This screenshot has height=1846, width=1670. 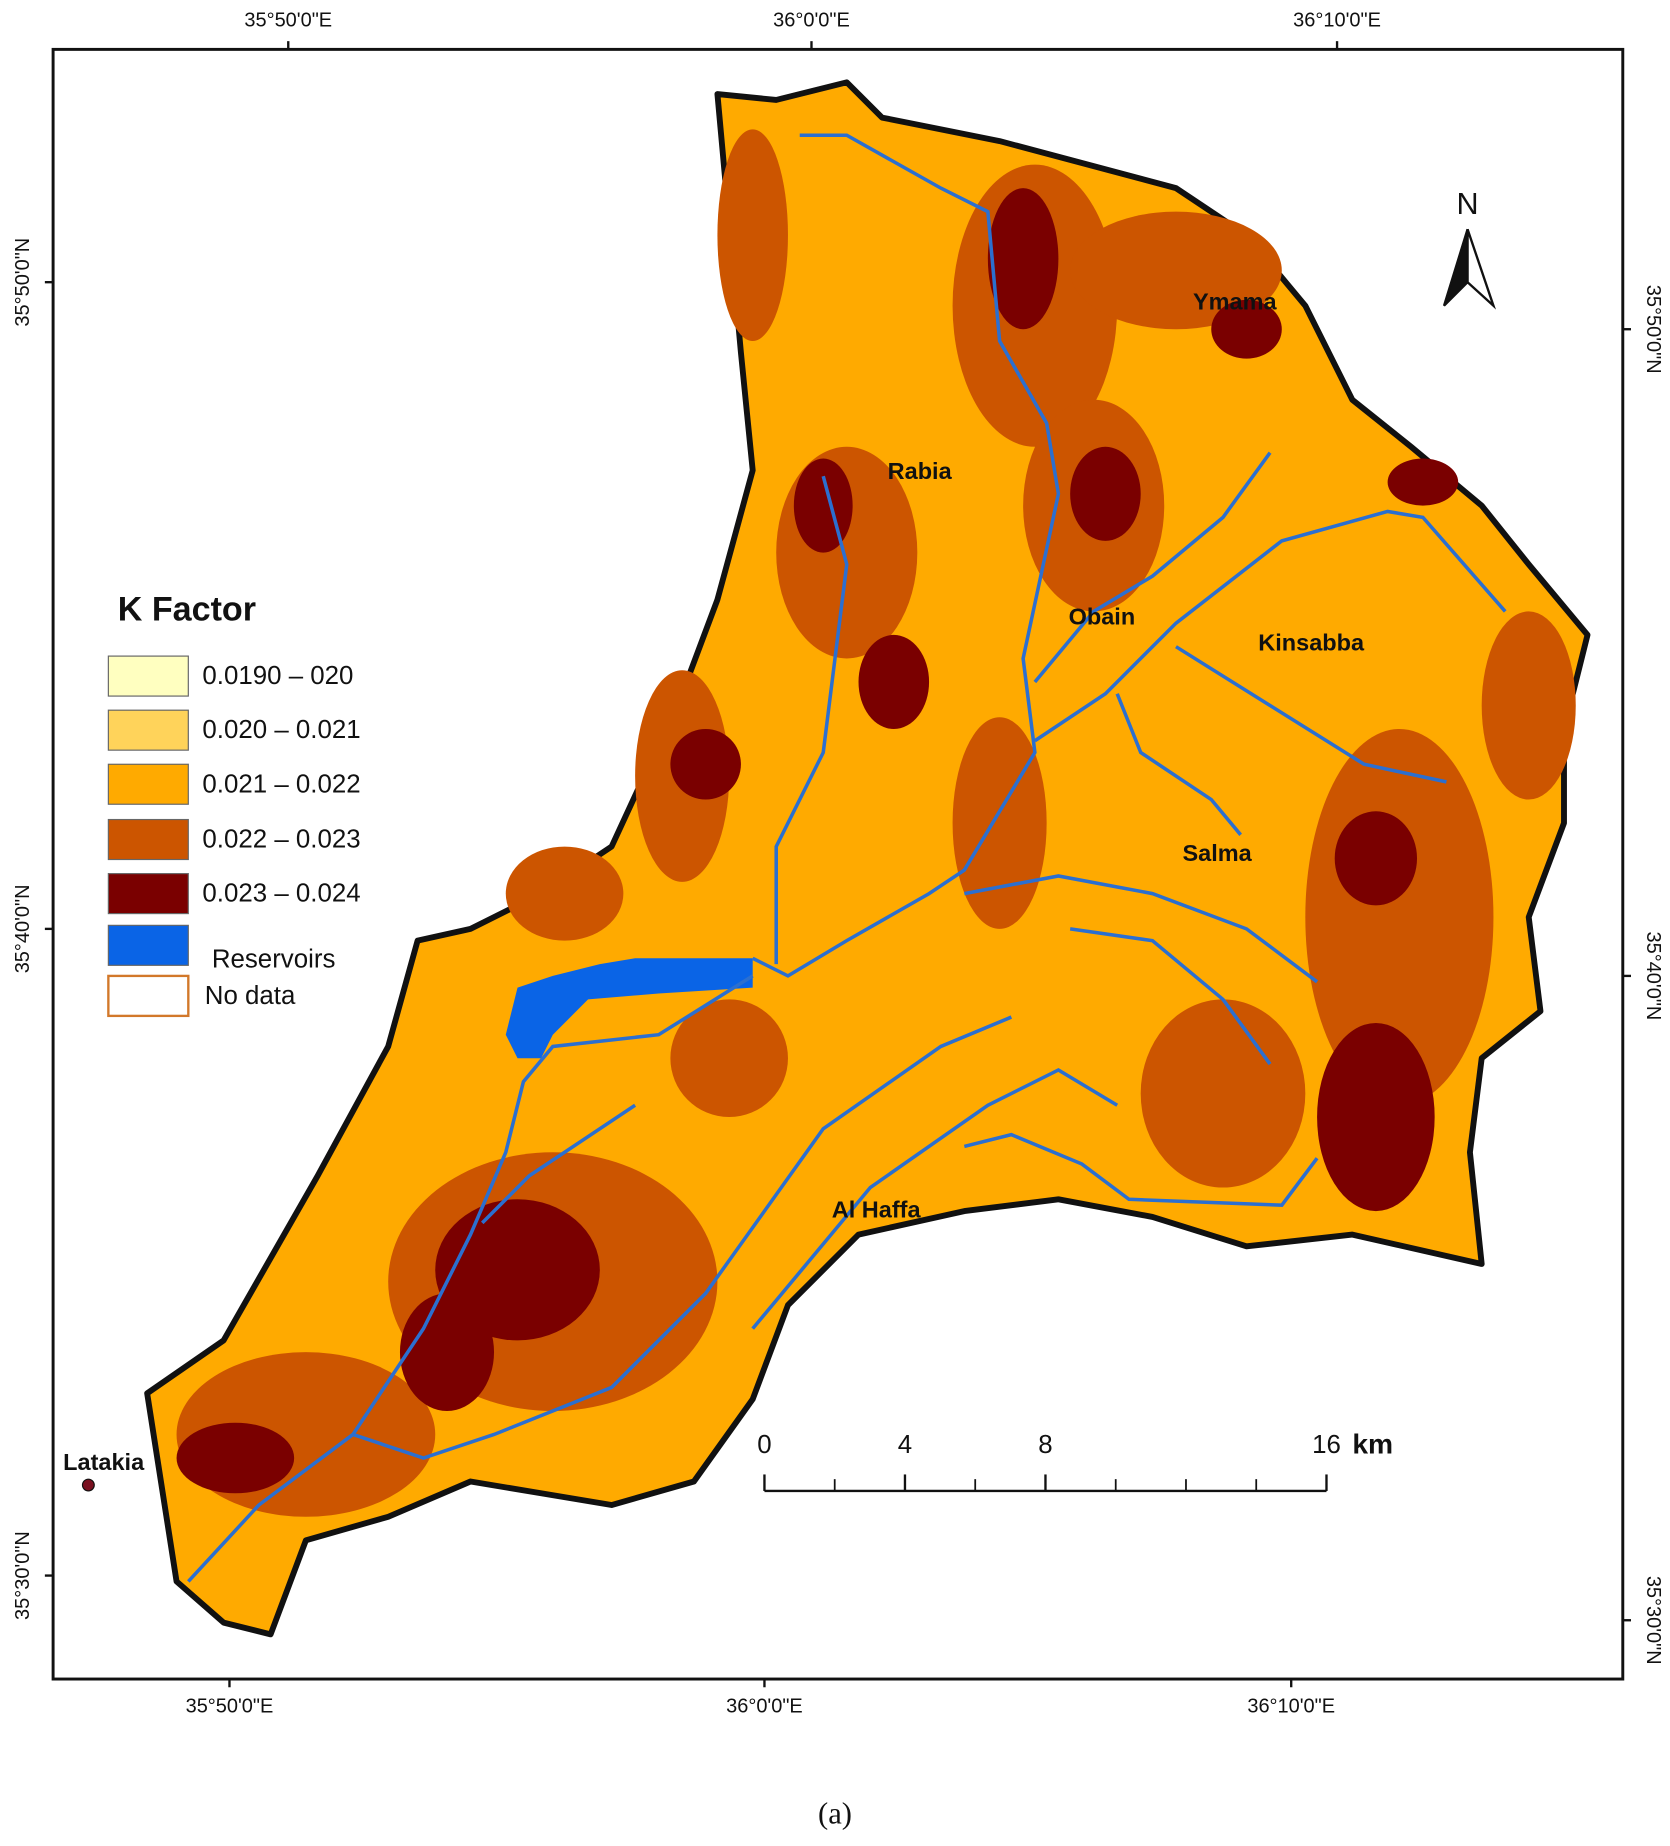 What do you see at coordinates (277, 676) in the screenshot?
I see `legend-label: 0.0190 – 020` at bounding box center [277, 676].